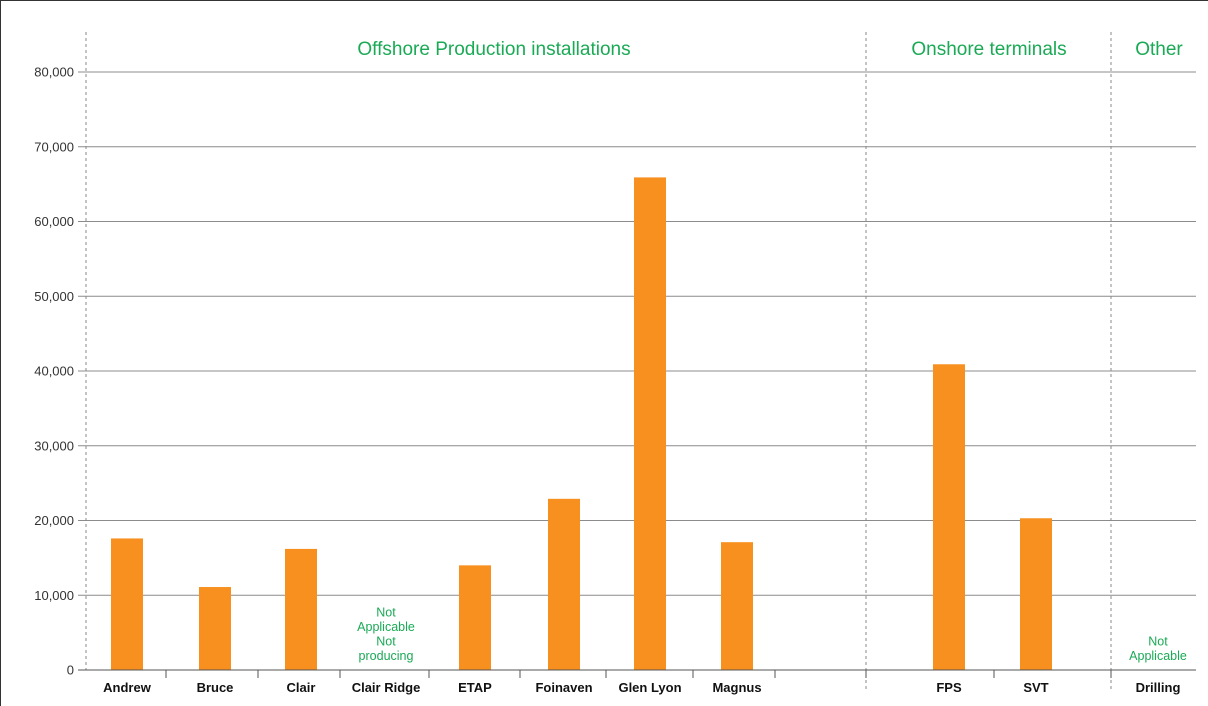 This screenshot has width=1208, height=706. I want to click on category-label-drilling: Drilling, so click(1158, 687).